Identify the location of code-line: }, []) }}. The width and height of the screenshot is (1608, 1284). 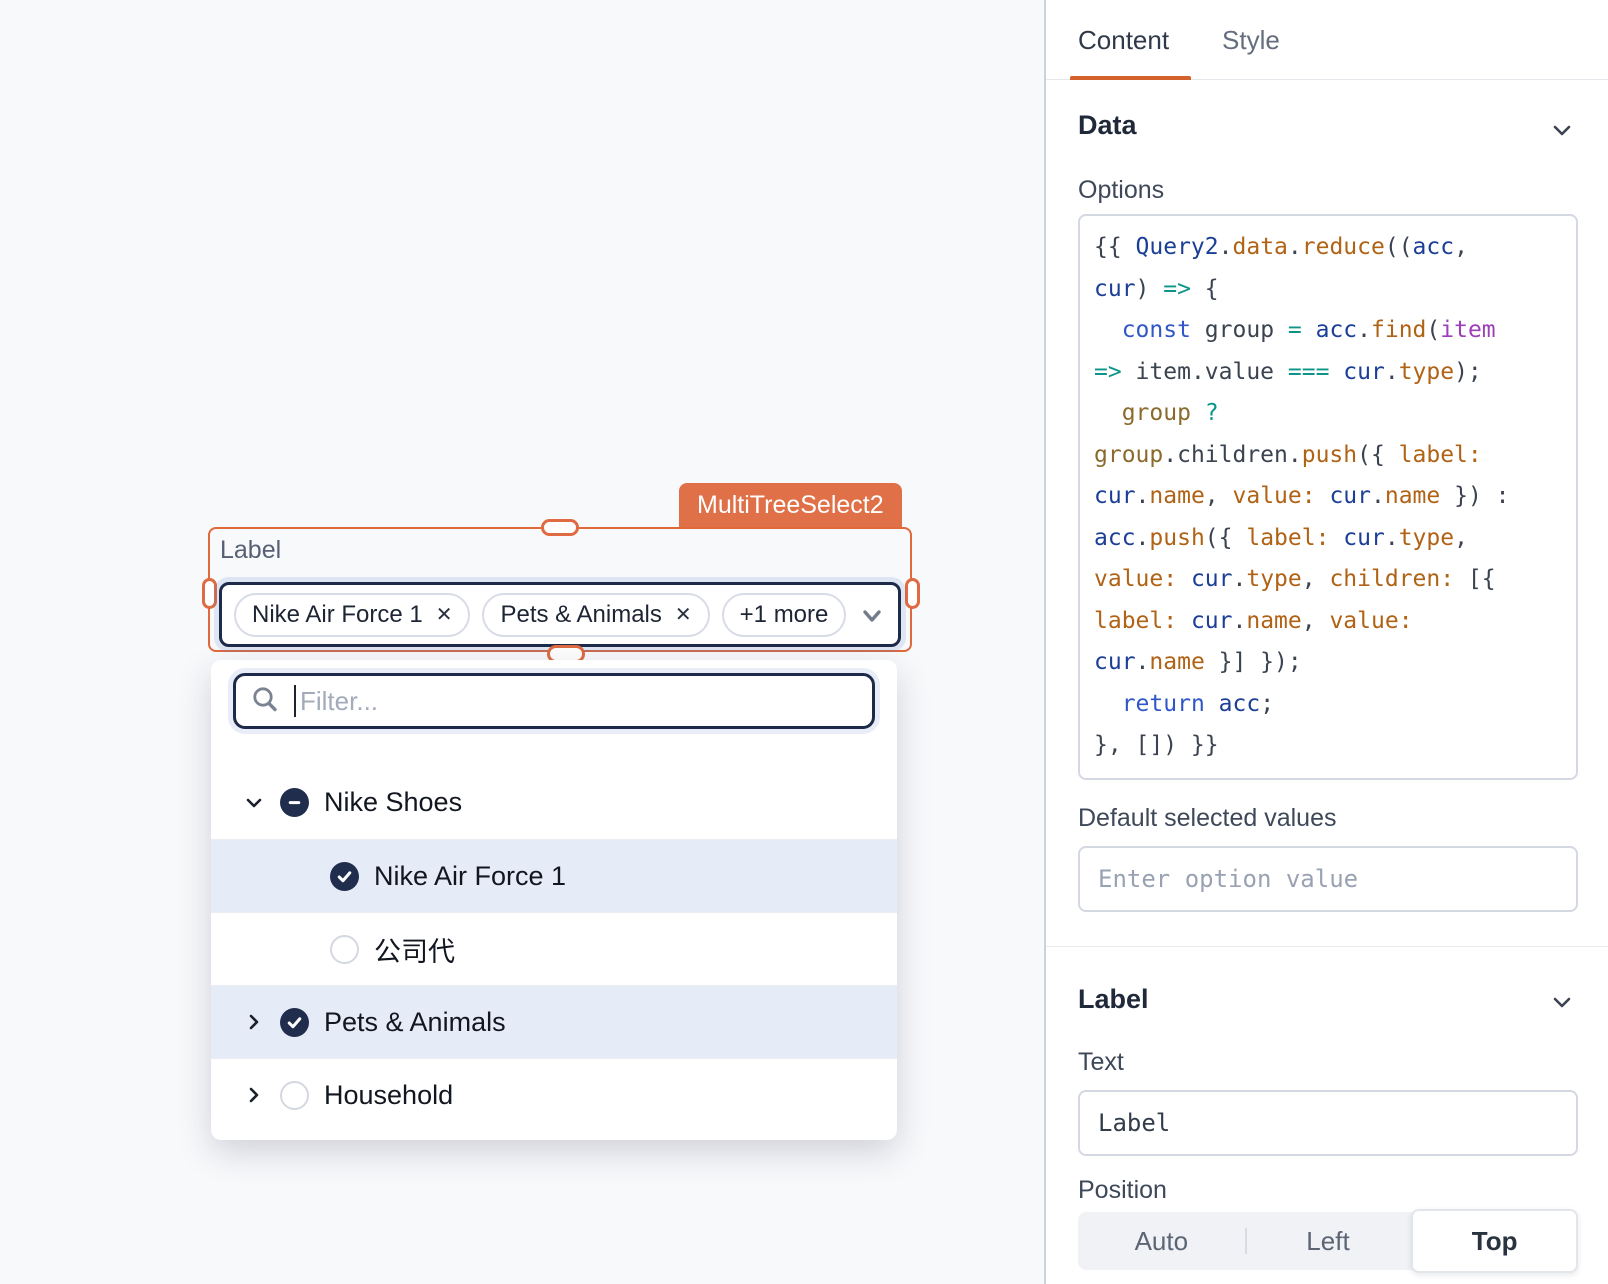
(1156, 745).